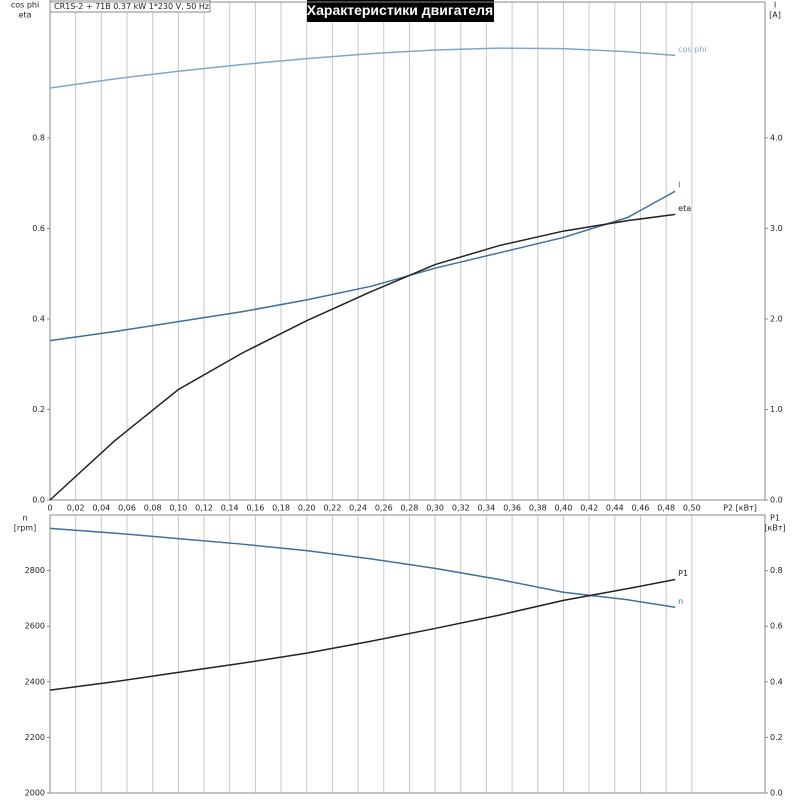 This screenshot has height=800, width=800. What do you see at coordinates (776, 737) in the screenshot?
I see `y2-tick-label: 0.2` at bounding box center [776, 737].